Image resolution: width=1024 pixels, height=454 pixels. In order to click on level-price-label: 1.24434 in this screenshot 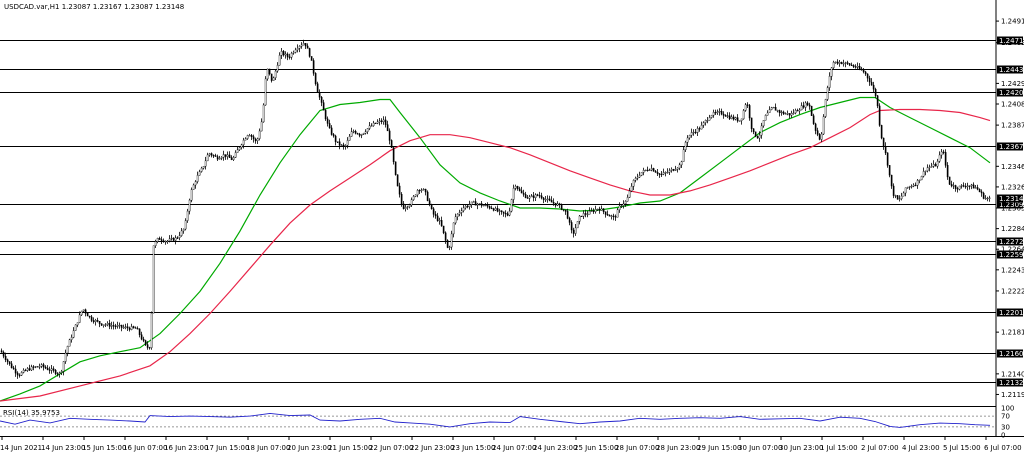, I will do `click(1011, 70)`.